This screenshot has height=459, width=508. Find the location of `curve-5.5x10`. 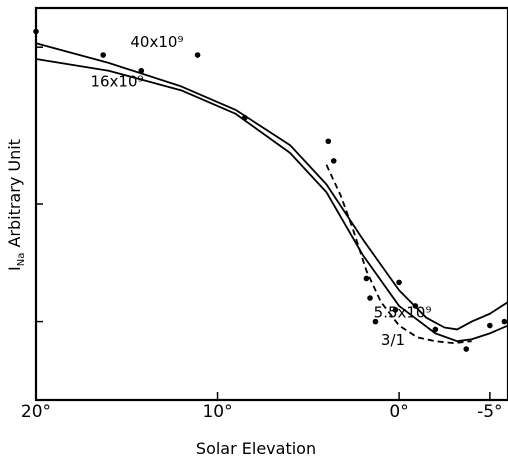

curve-5.5x10 is located at coordinates (398, 254).